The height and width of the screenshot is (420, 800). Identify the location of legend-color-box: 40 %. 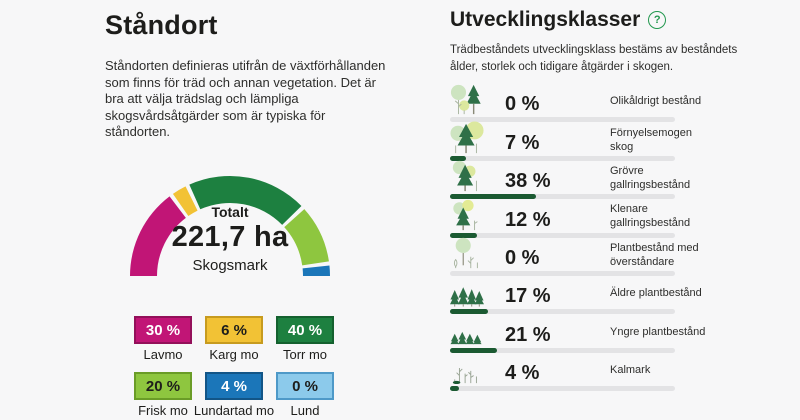
(305, 330).